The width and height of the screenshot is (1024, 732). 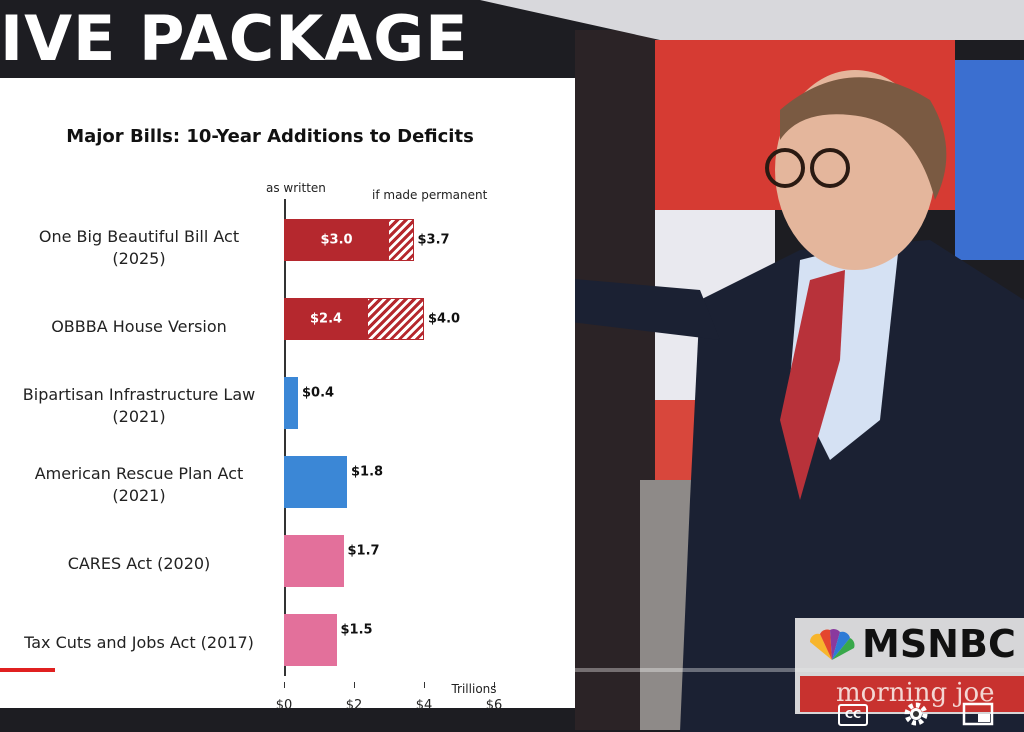 What do you see at coordinates (139, 484) in the screenshot?
I see `category-label: American Rescue Plan Act (2021)` at bounding box center [139, 484].